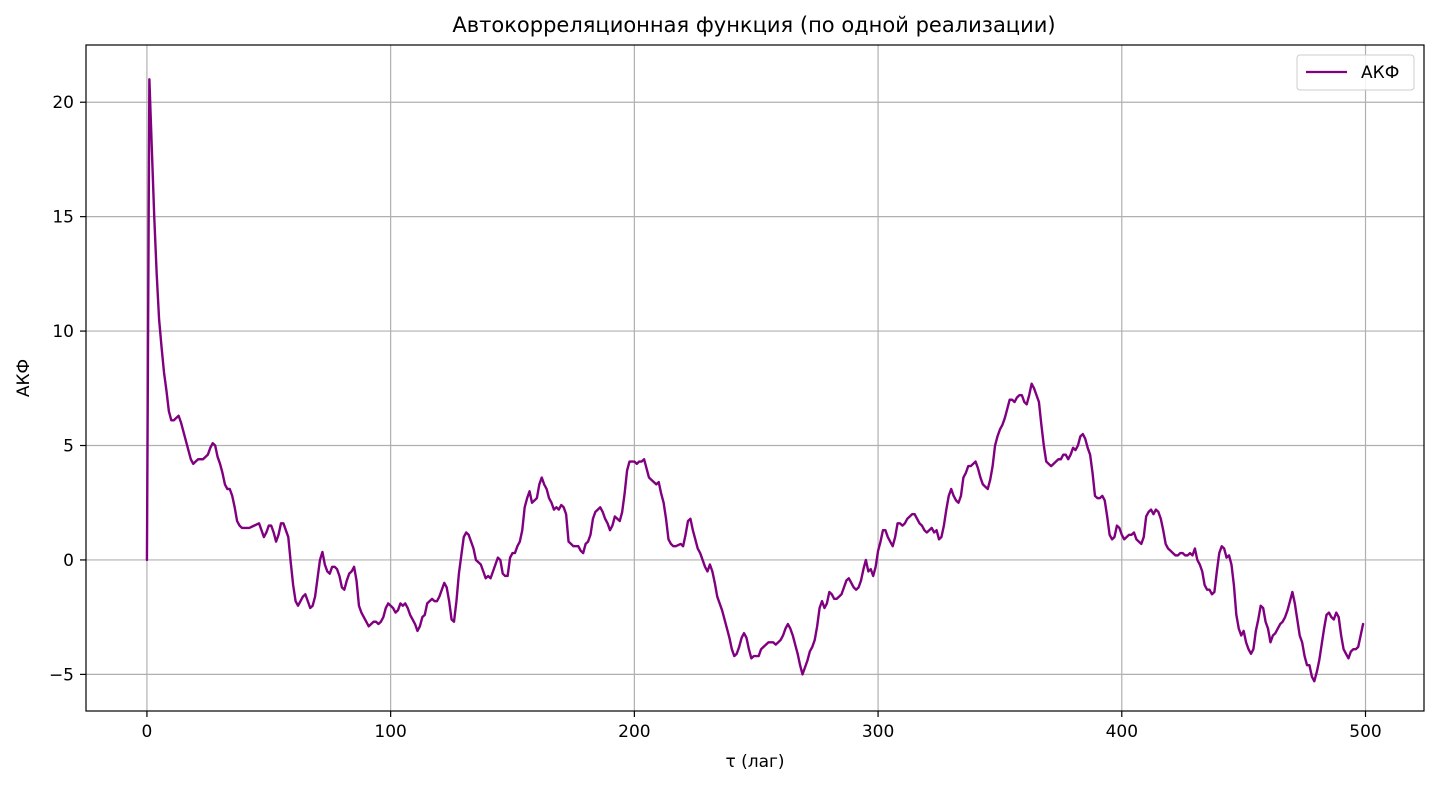 This screenshot has height=785, width=1438. Describe the element at coordinates (68, 447) in the screenshot. I see `y-tick-label: 5` at that location.